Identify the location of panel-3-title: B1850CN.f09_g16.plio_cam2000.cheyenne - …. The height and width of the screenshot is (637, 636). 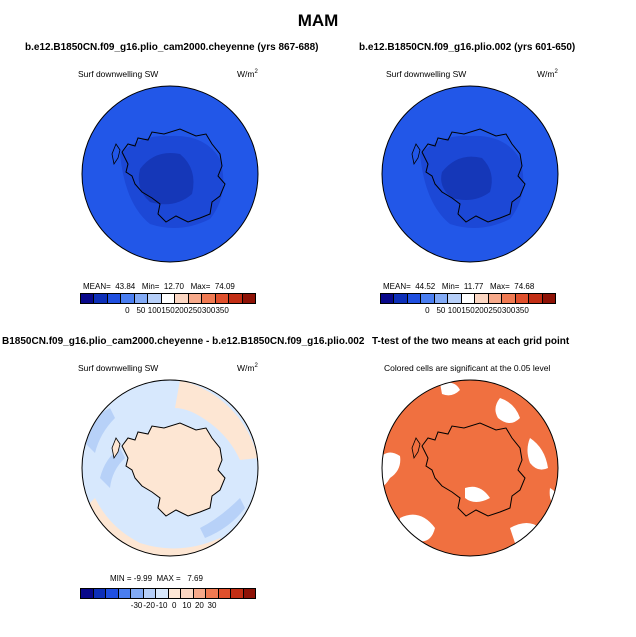
(183, 341).